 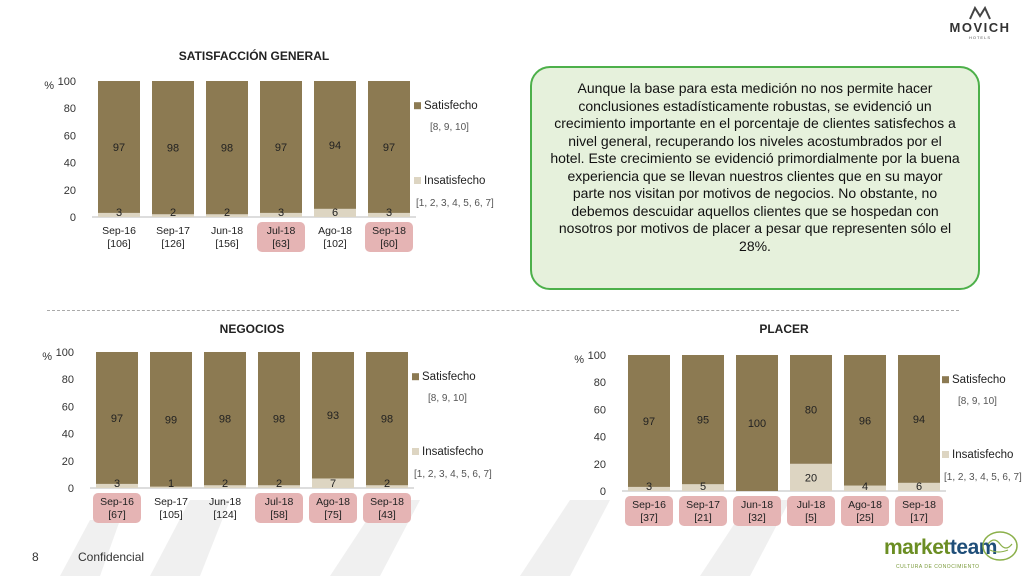 What do you see at coordinates (415, 377) in the screenshot?
I see `legend-swatch-satisfecho` at bounding box center [415, 377].